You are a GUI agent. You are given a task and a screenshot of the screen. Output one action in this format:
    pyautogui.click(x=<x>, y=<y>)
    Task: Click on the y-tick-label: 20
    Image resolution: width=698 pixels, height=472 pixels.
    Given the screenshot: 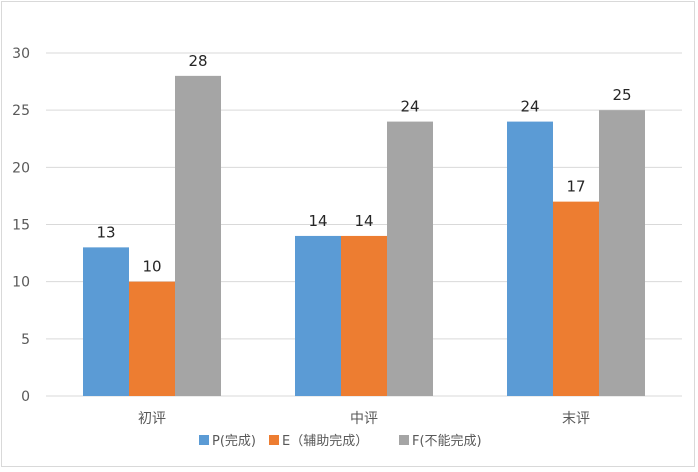 What is the action you would take?
    pyautogui.click(x=21, y=168)
    